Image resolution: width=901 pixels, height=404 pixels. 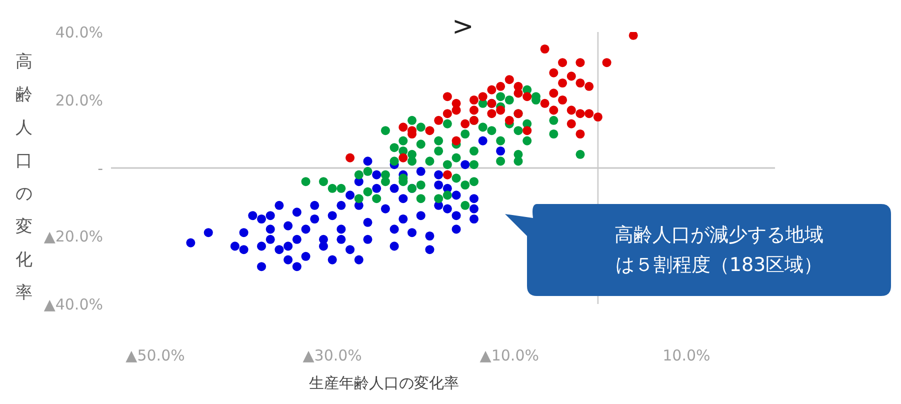 What do you see at coordinates (24, 178) in the screenshot?
I see `y-axis-title: 高齢人口の変化率` at bounding box center [24, 178].